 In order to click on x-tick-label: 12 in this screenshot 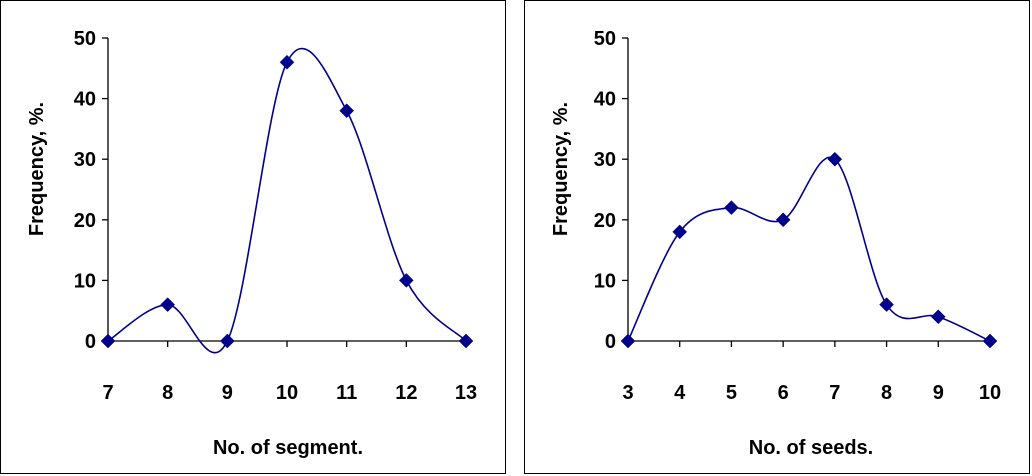, I will do `click(406, 393)`.